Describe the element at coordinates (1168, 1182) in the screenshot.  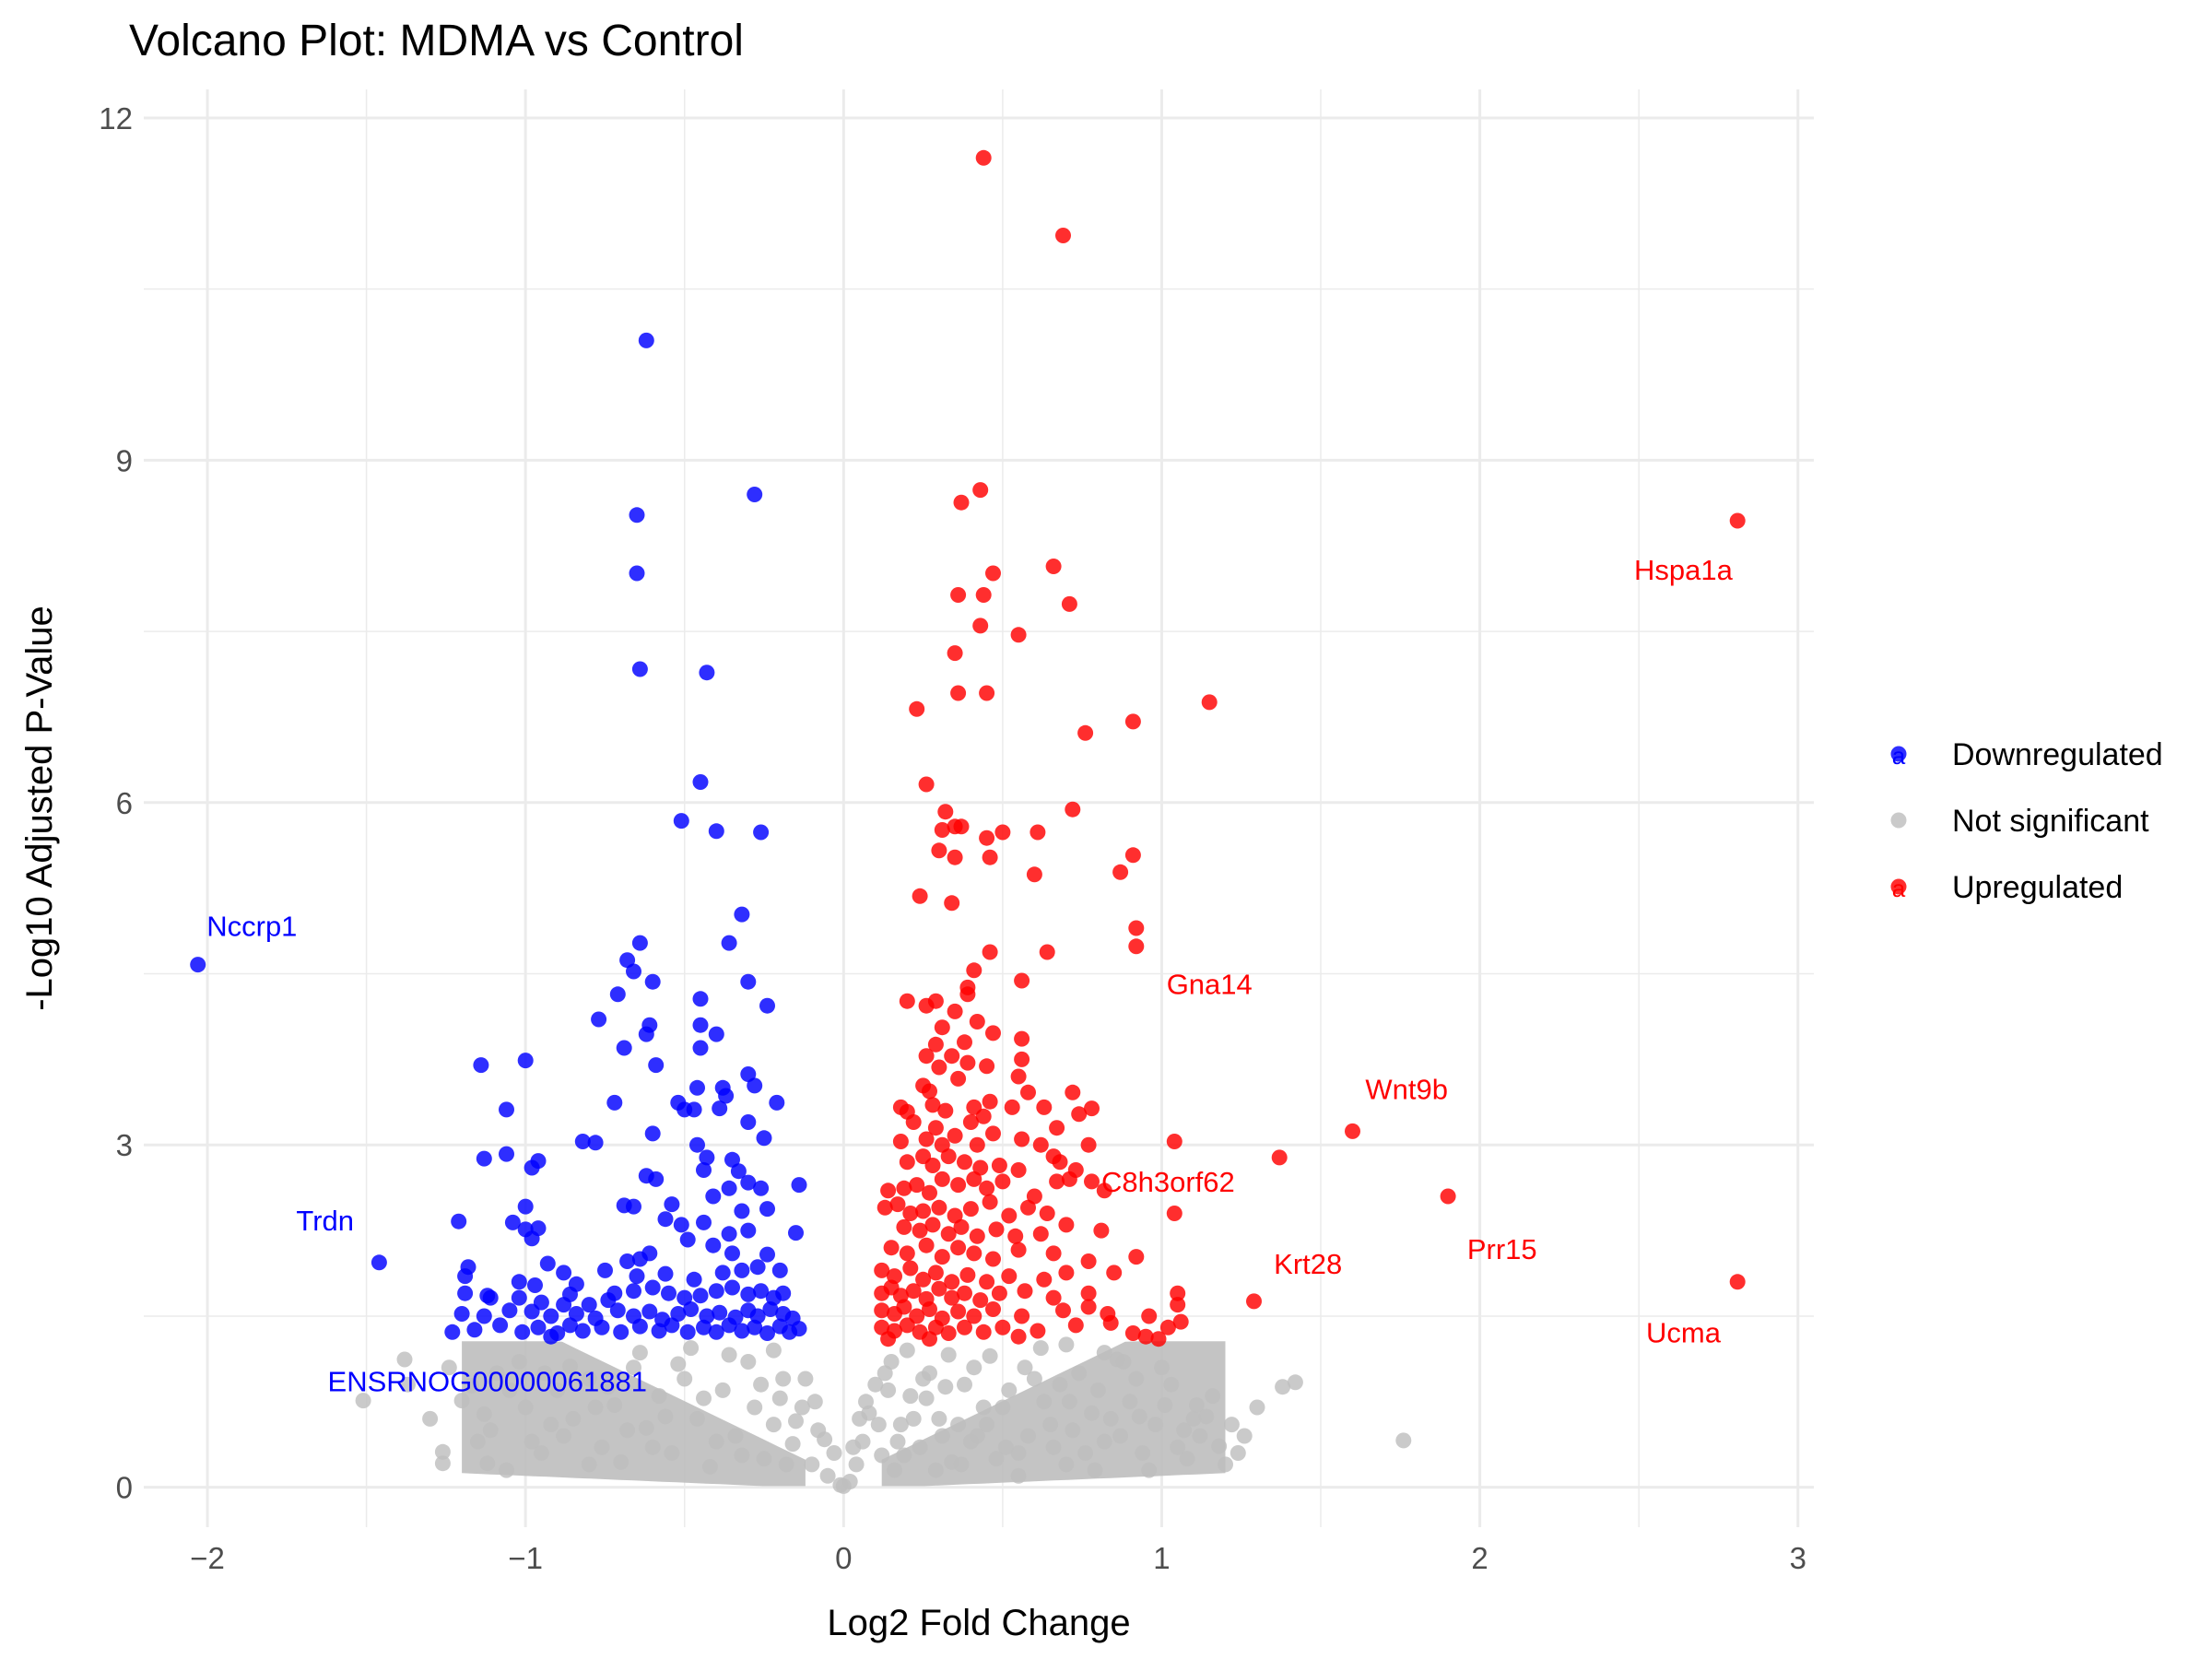
I see `gene-label: C8h3orf62` at that location.